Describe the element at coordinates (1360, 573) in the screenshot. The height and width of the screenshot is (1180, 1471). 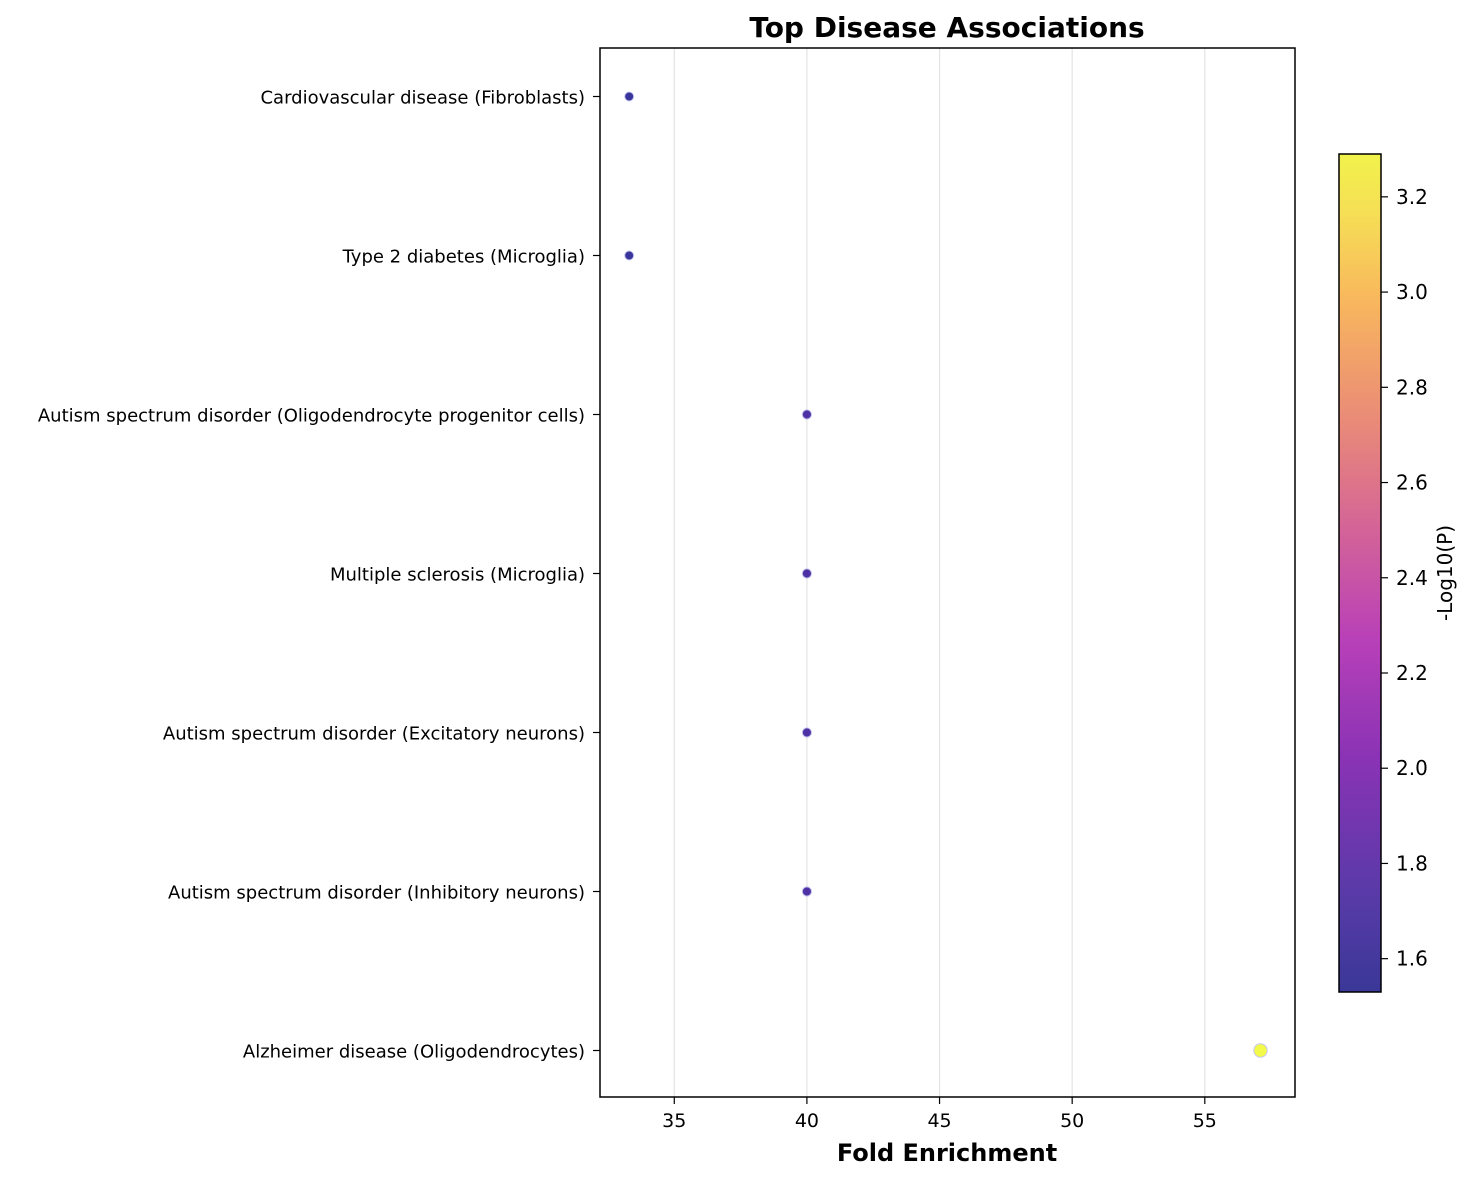
I see `colorbar` at that location.